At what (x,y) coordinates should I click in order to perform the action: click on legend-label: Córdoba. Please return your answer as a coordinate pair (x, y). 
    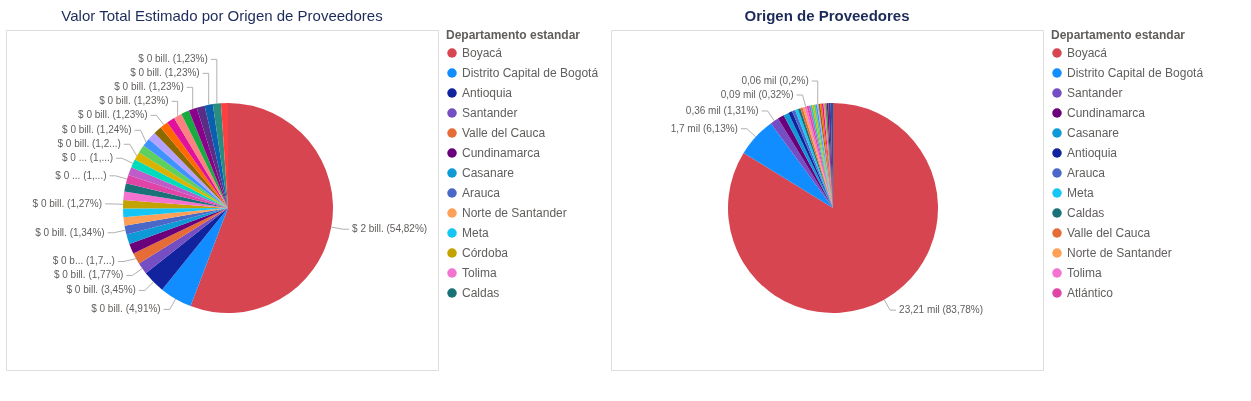
    Looking at the image, I should click on (485, 253).